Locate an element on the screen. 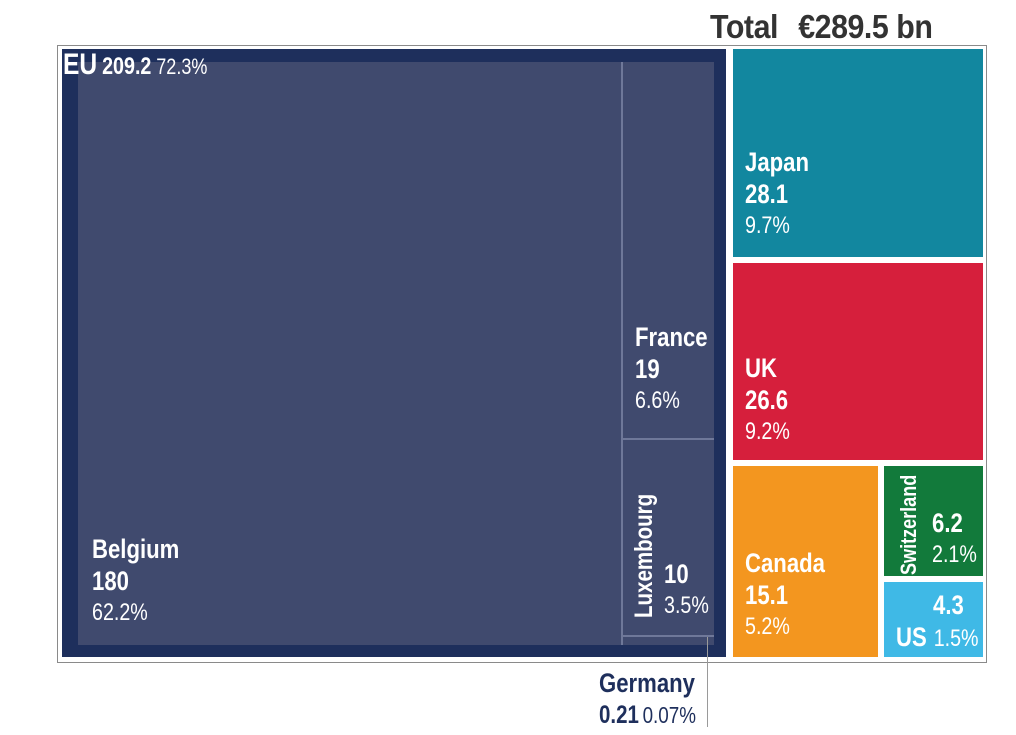  switzerland-name: Switzerland is located at coordinates (908, 524).